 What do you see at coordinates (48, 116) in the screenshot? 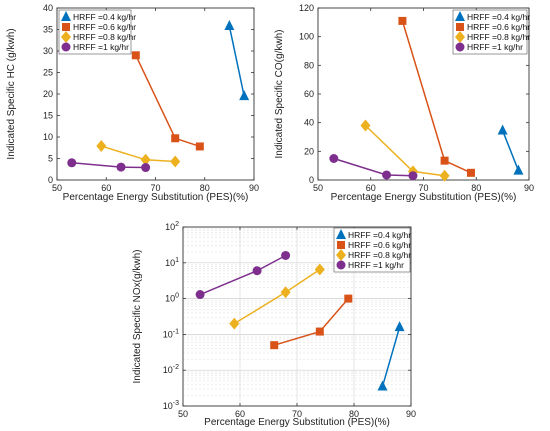
I see `y-tick-label: 15` at bounding box center [48, 116].